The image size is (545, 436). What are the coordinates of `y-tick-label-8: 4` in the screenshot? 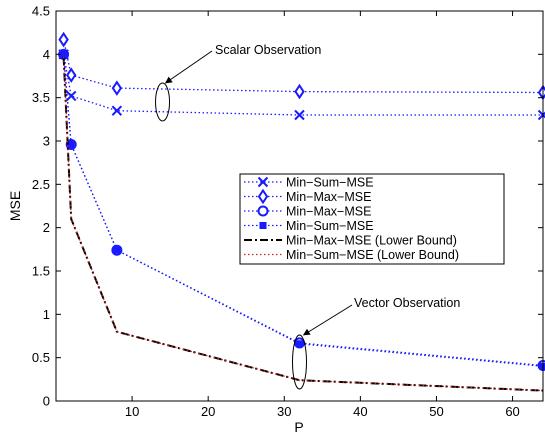 It's located at (46, 54).